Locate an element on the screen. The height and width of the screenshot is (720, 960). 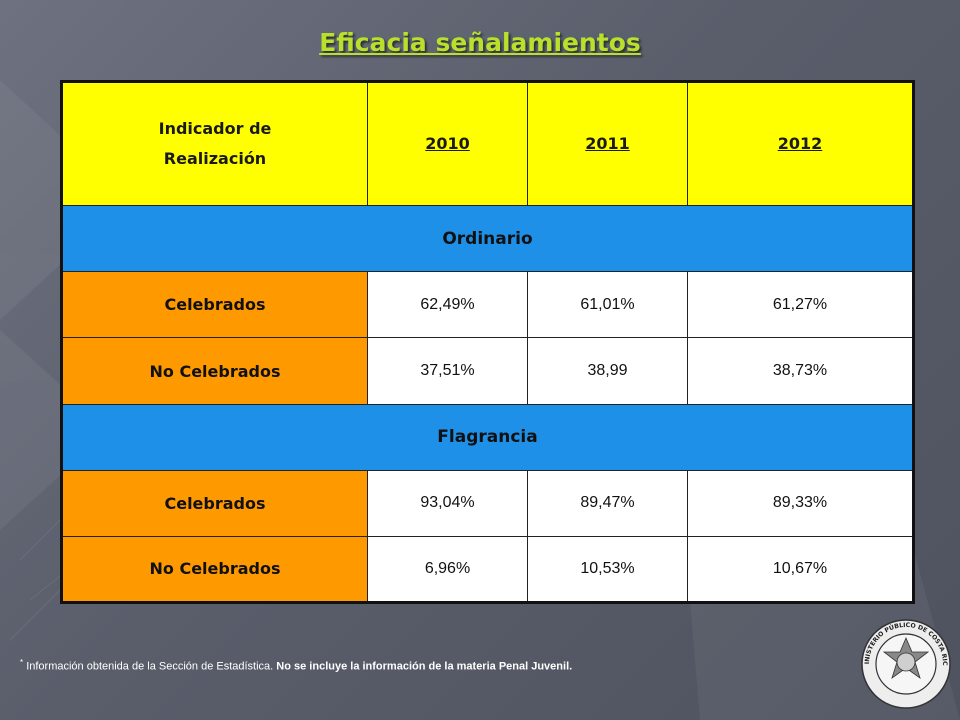
arrow-decoration is located at coordinates (55, 430).